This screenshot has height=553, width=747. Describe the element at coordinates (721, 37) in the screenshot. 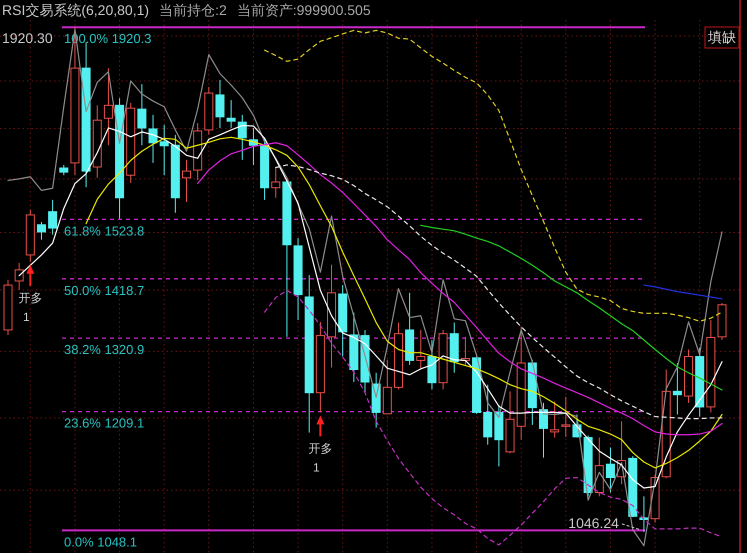

I see `annotation: 填缺` at that location.